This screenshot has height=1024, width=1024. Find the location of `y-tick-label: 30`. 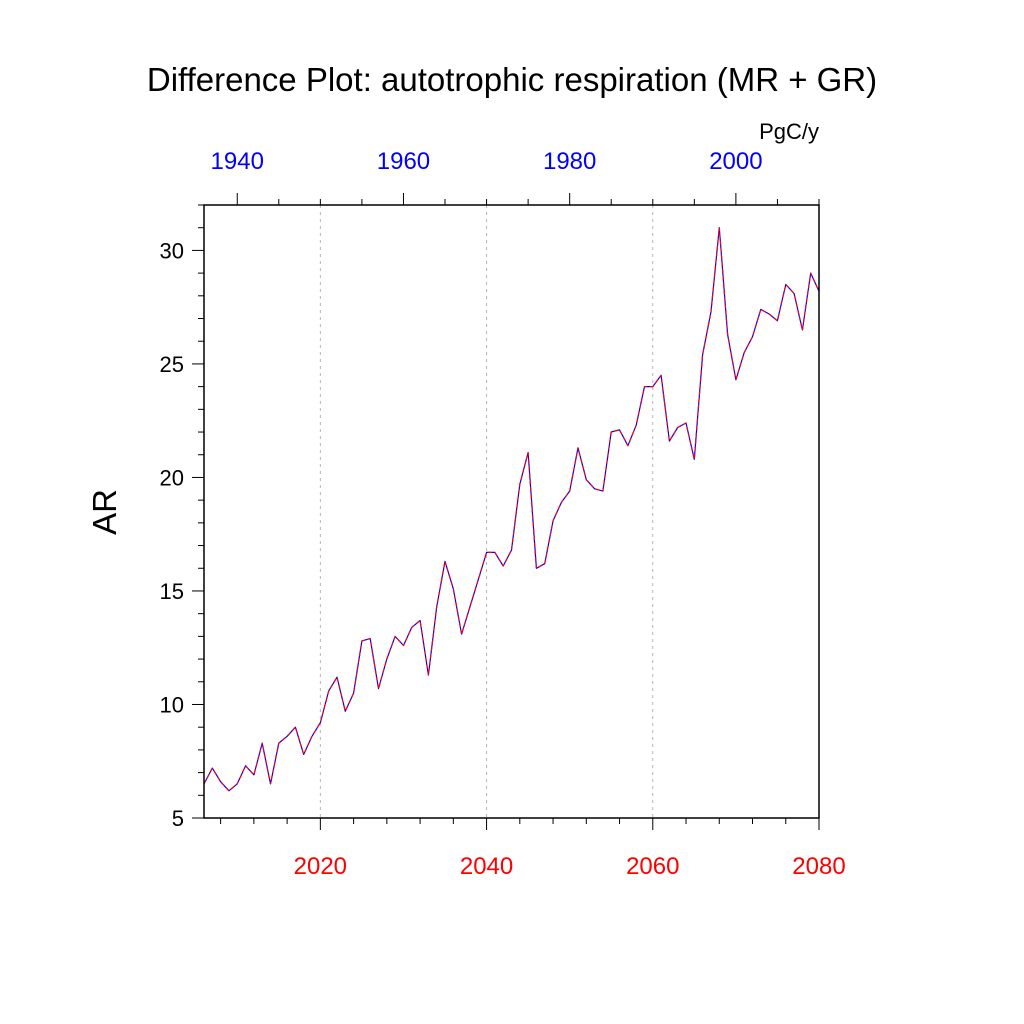

y-tick-label: 30 is located at coordinates (172, 250).